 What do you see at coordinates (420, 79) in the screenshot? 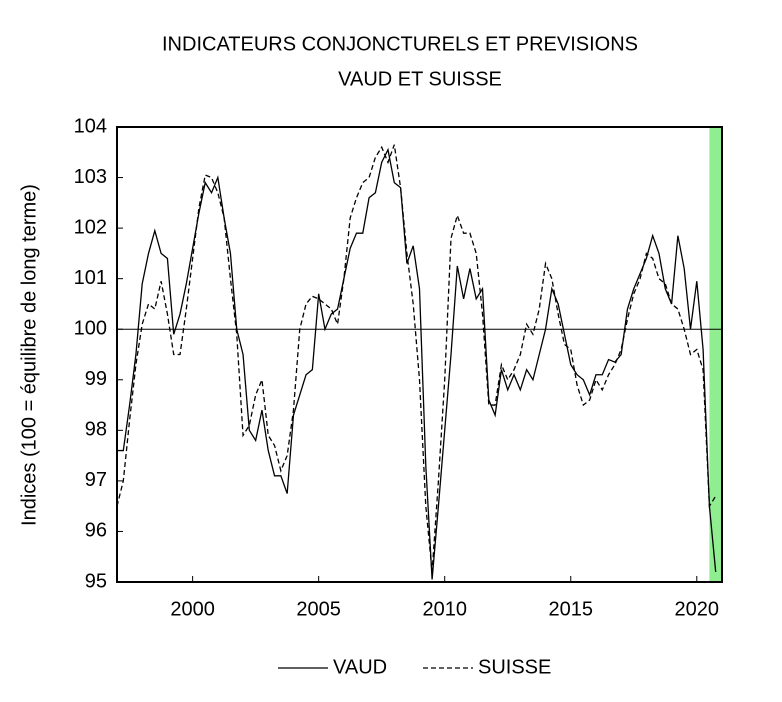
I see `chart-subtitle: VAUD ET SUISSE` at bounding box center [420, 79].